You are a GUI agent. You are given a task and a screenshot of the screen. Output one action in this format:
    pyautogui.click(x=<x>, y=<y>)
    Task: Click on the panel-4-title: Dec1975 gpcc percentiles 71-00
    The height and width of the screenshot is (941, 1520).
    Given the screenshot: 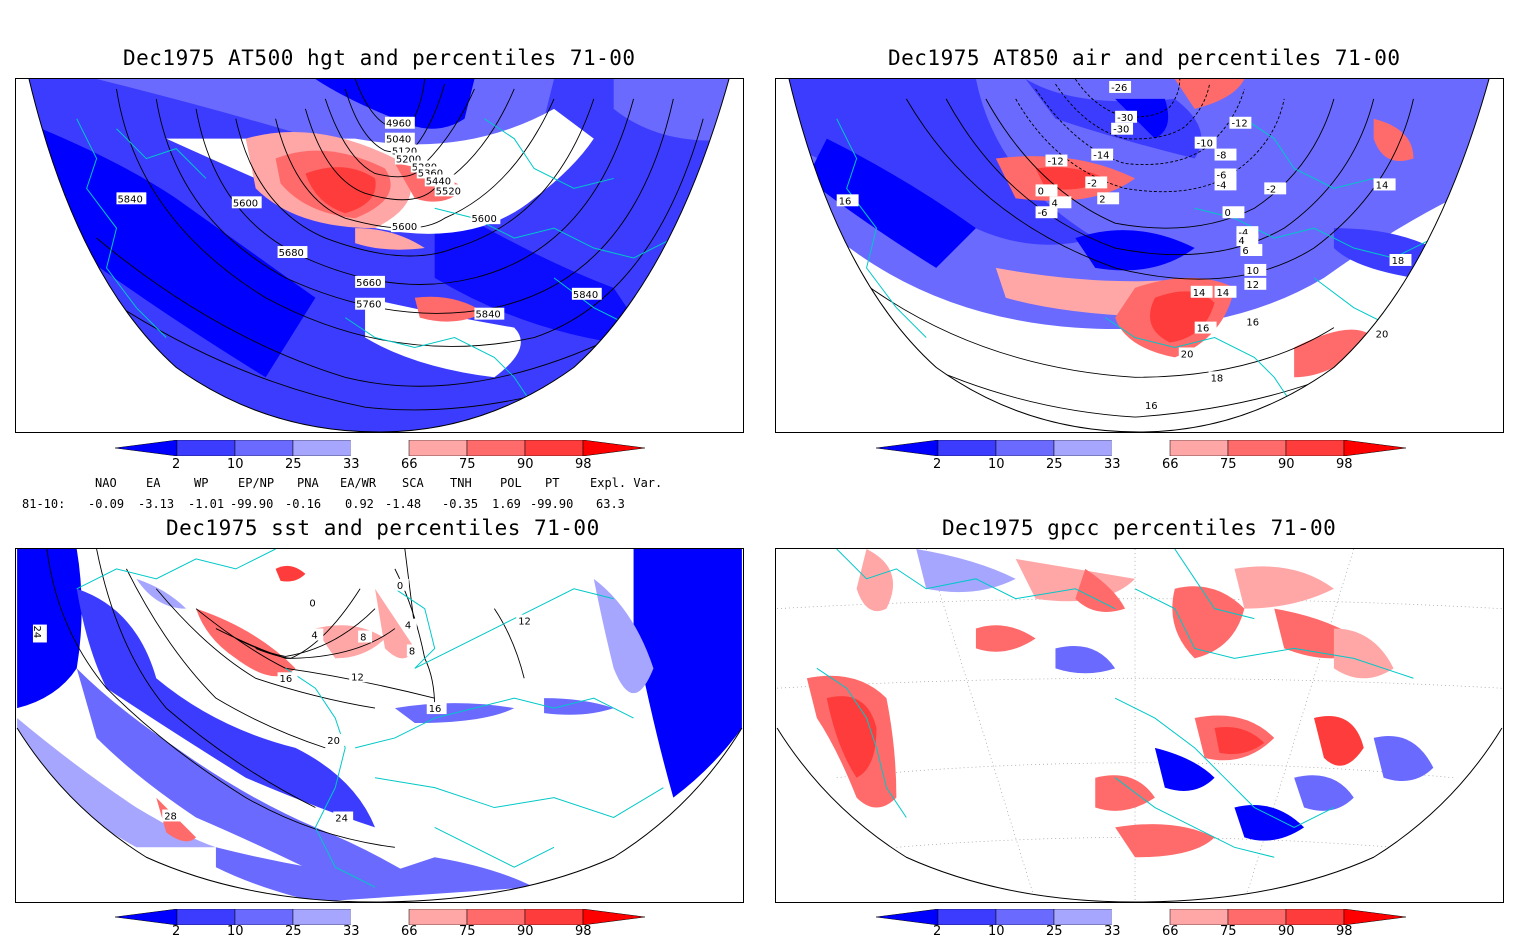 What is the action you would take?
    pyautogui.click(x=1139, y=528)
    